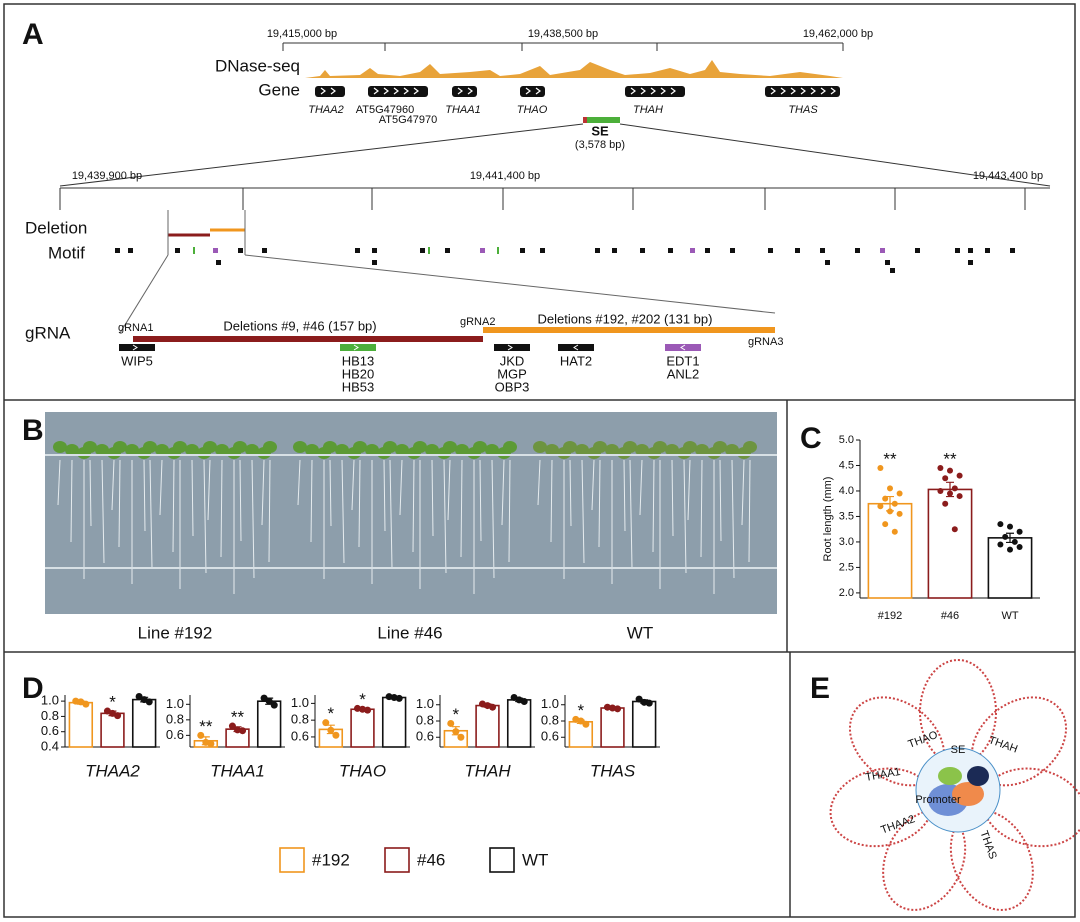 The height and width of the screenshot is (922, 1080). I want to click on motif-label: HB53, so click(358, 386).